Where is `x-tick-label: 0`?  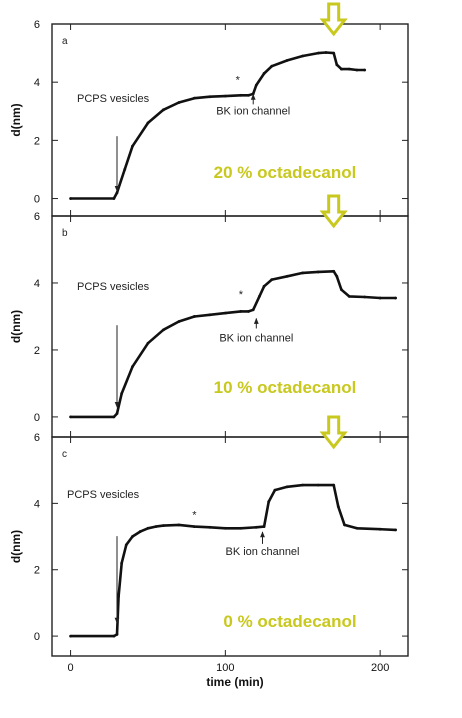
x-tick-label: 0 is located at coordinates (71, 668).